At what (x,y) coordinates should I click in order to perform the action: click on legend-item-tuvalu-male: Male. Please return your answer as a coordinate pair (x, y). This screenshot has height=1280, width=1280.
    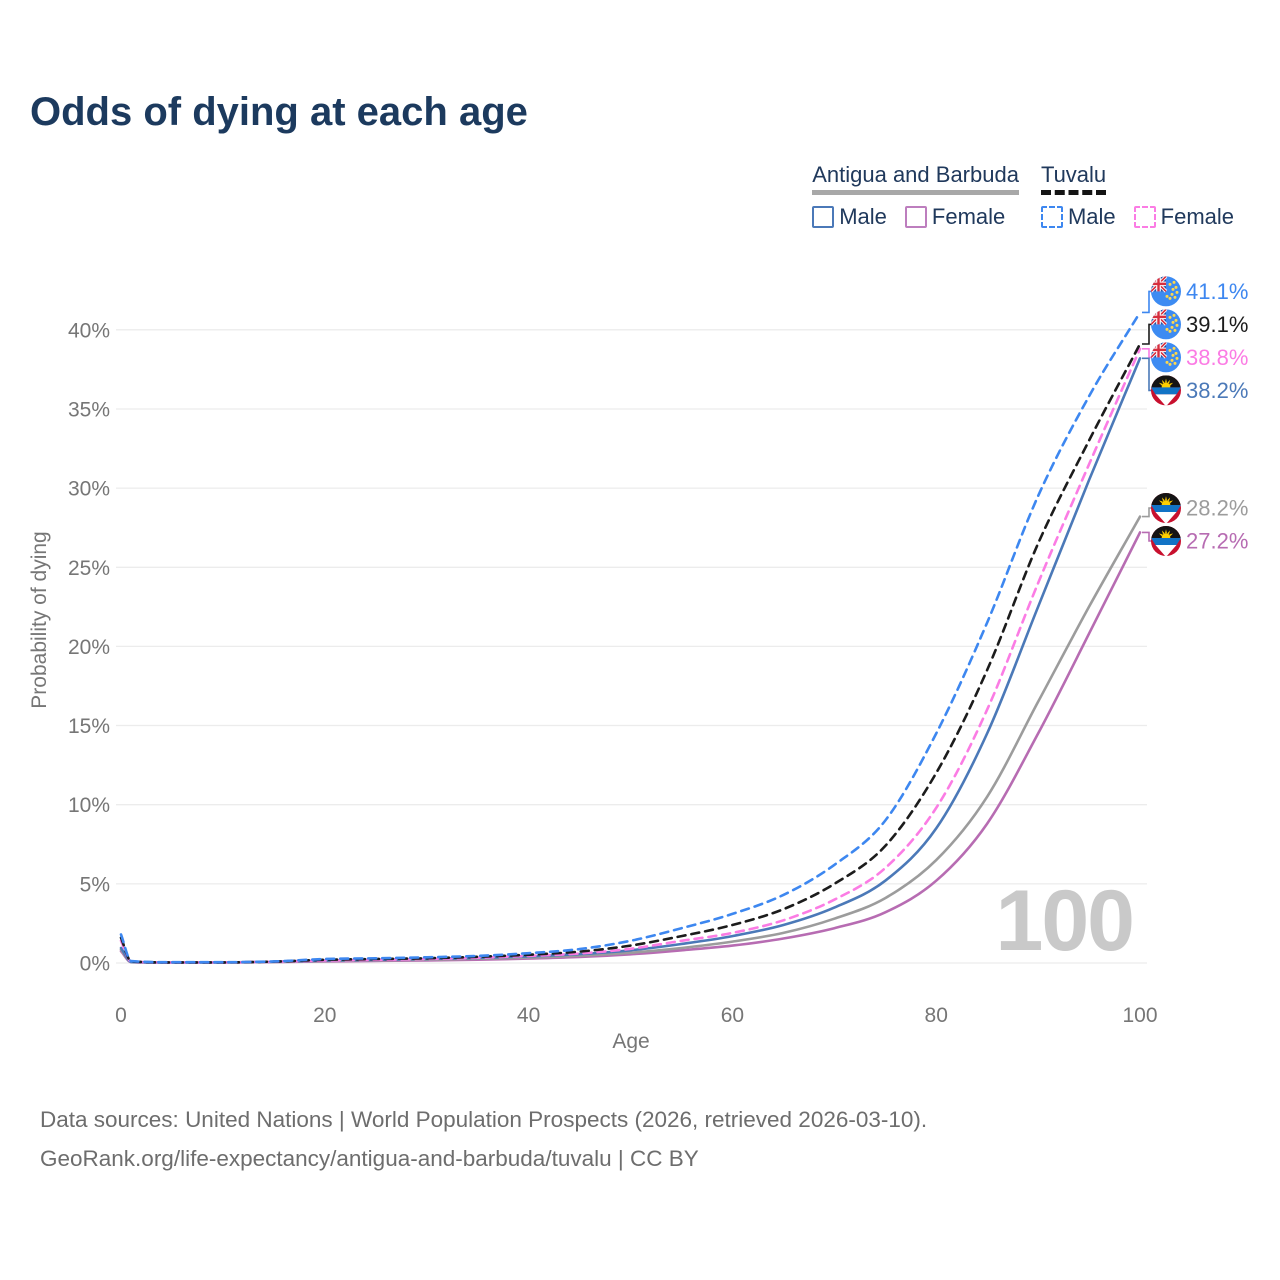
    Looking at the image, I should click on (1078, 217).